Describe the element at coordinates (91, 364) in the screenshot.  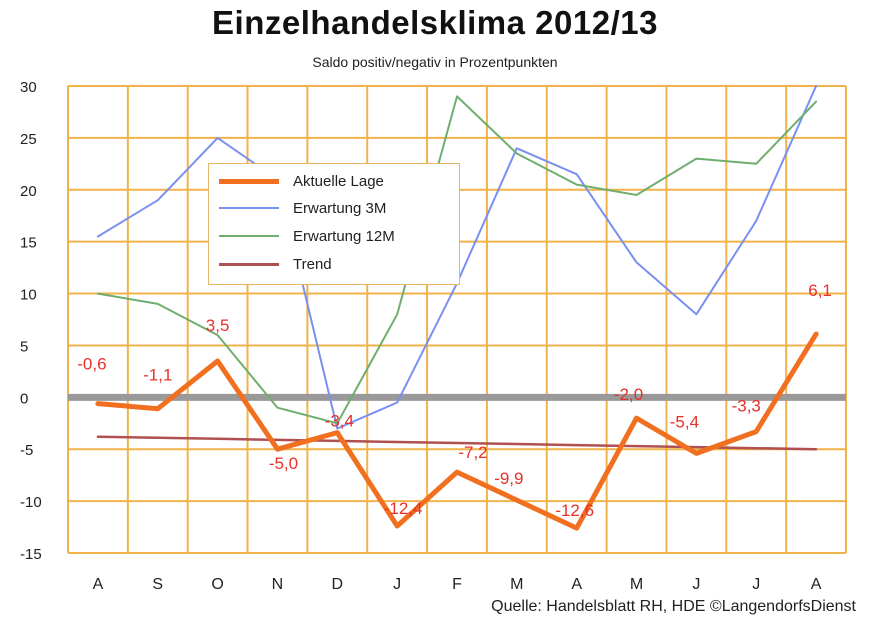
I see `data-label: -0,6` at that location.